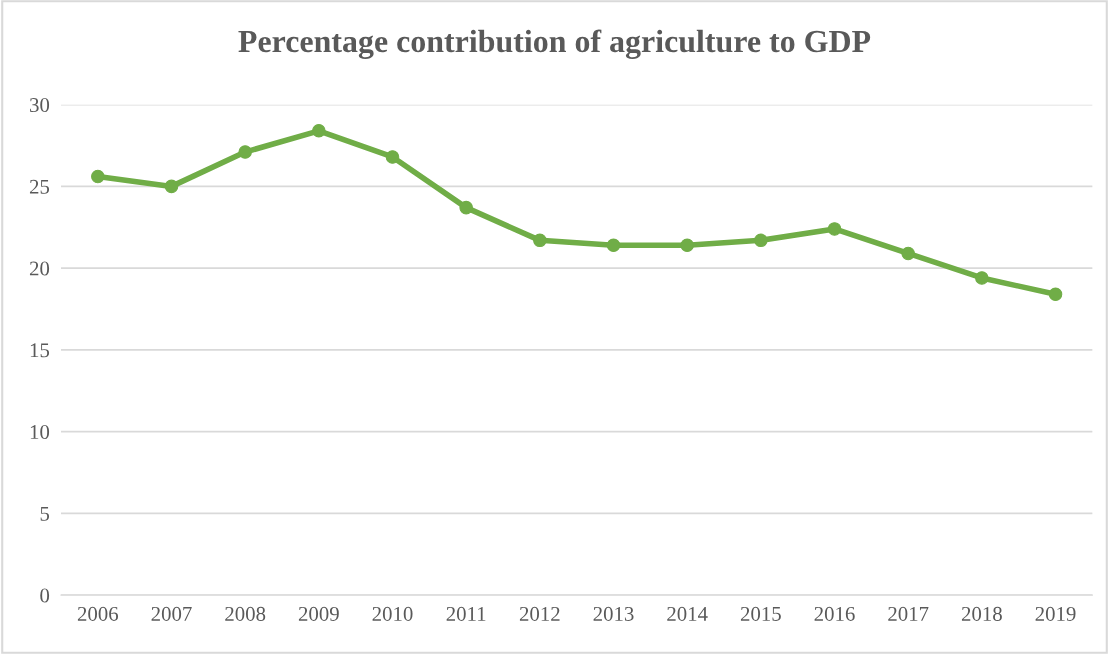 This screenshot has width=1109, height=654. I want to click on y-tick-label: 15, so click(40, 350).